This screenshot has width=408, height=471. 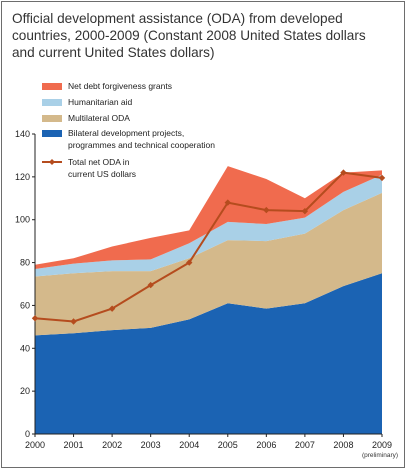 I want to click on x-tick-label: 2001, so click(x=74, y=445).